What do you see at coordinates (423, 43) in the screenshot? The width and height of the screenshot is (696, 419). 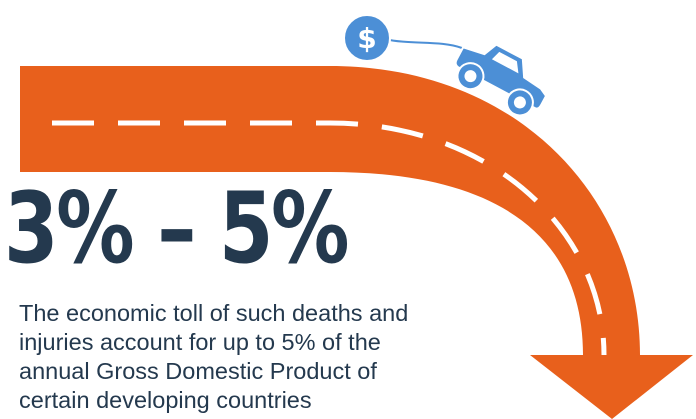 I see `tow-line` at bounding box center [423, 43].